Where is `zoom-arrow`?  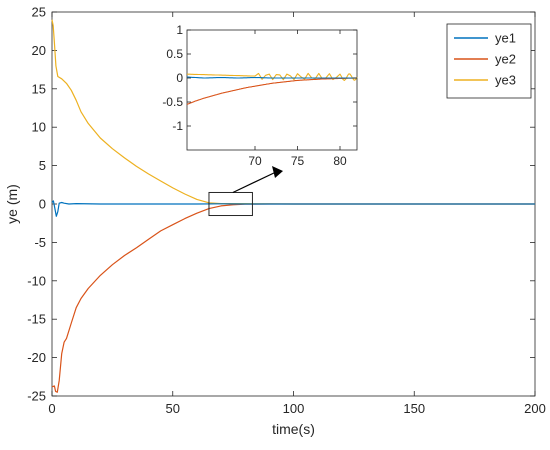 zoom-arrow is located at coordinates (257, 180).